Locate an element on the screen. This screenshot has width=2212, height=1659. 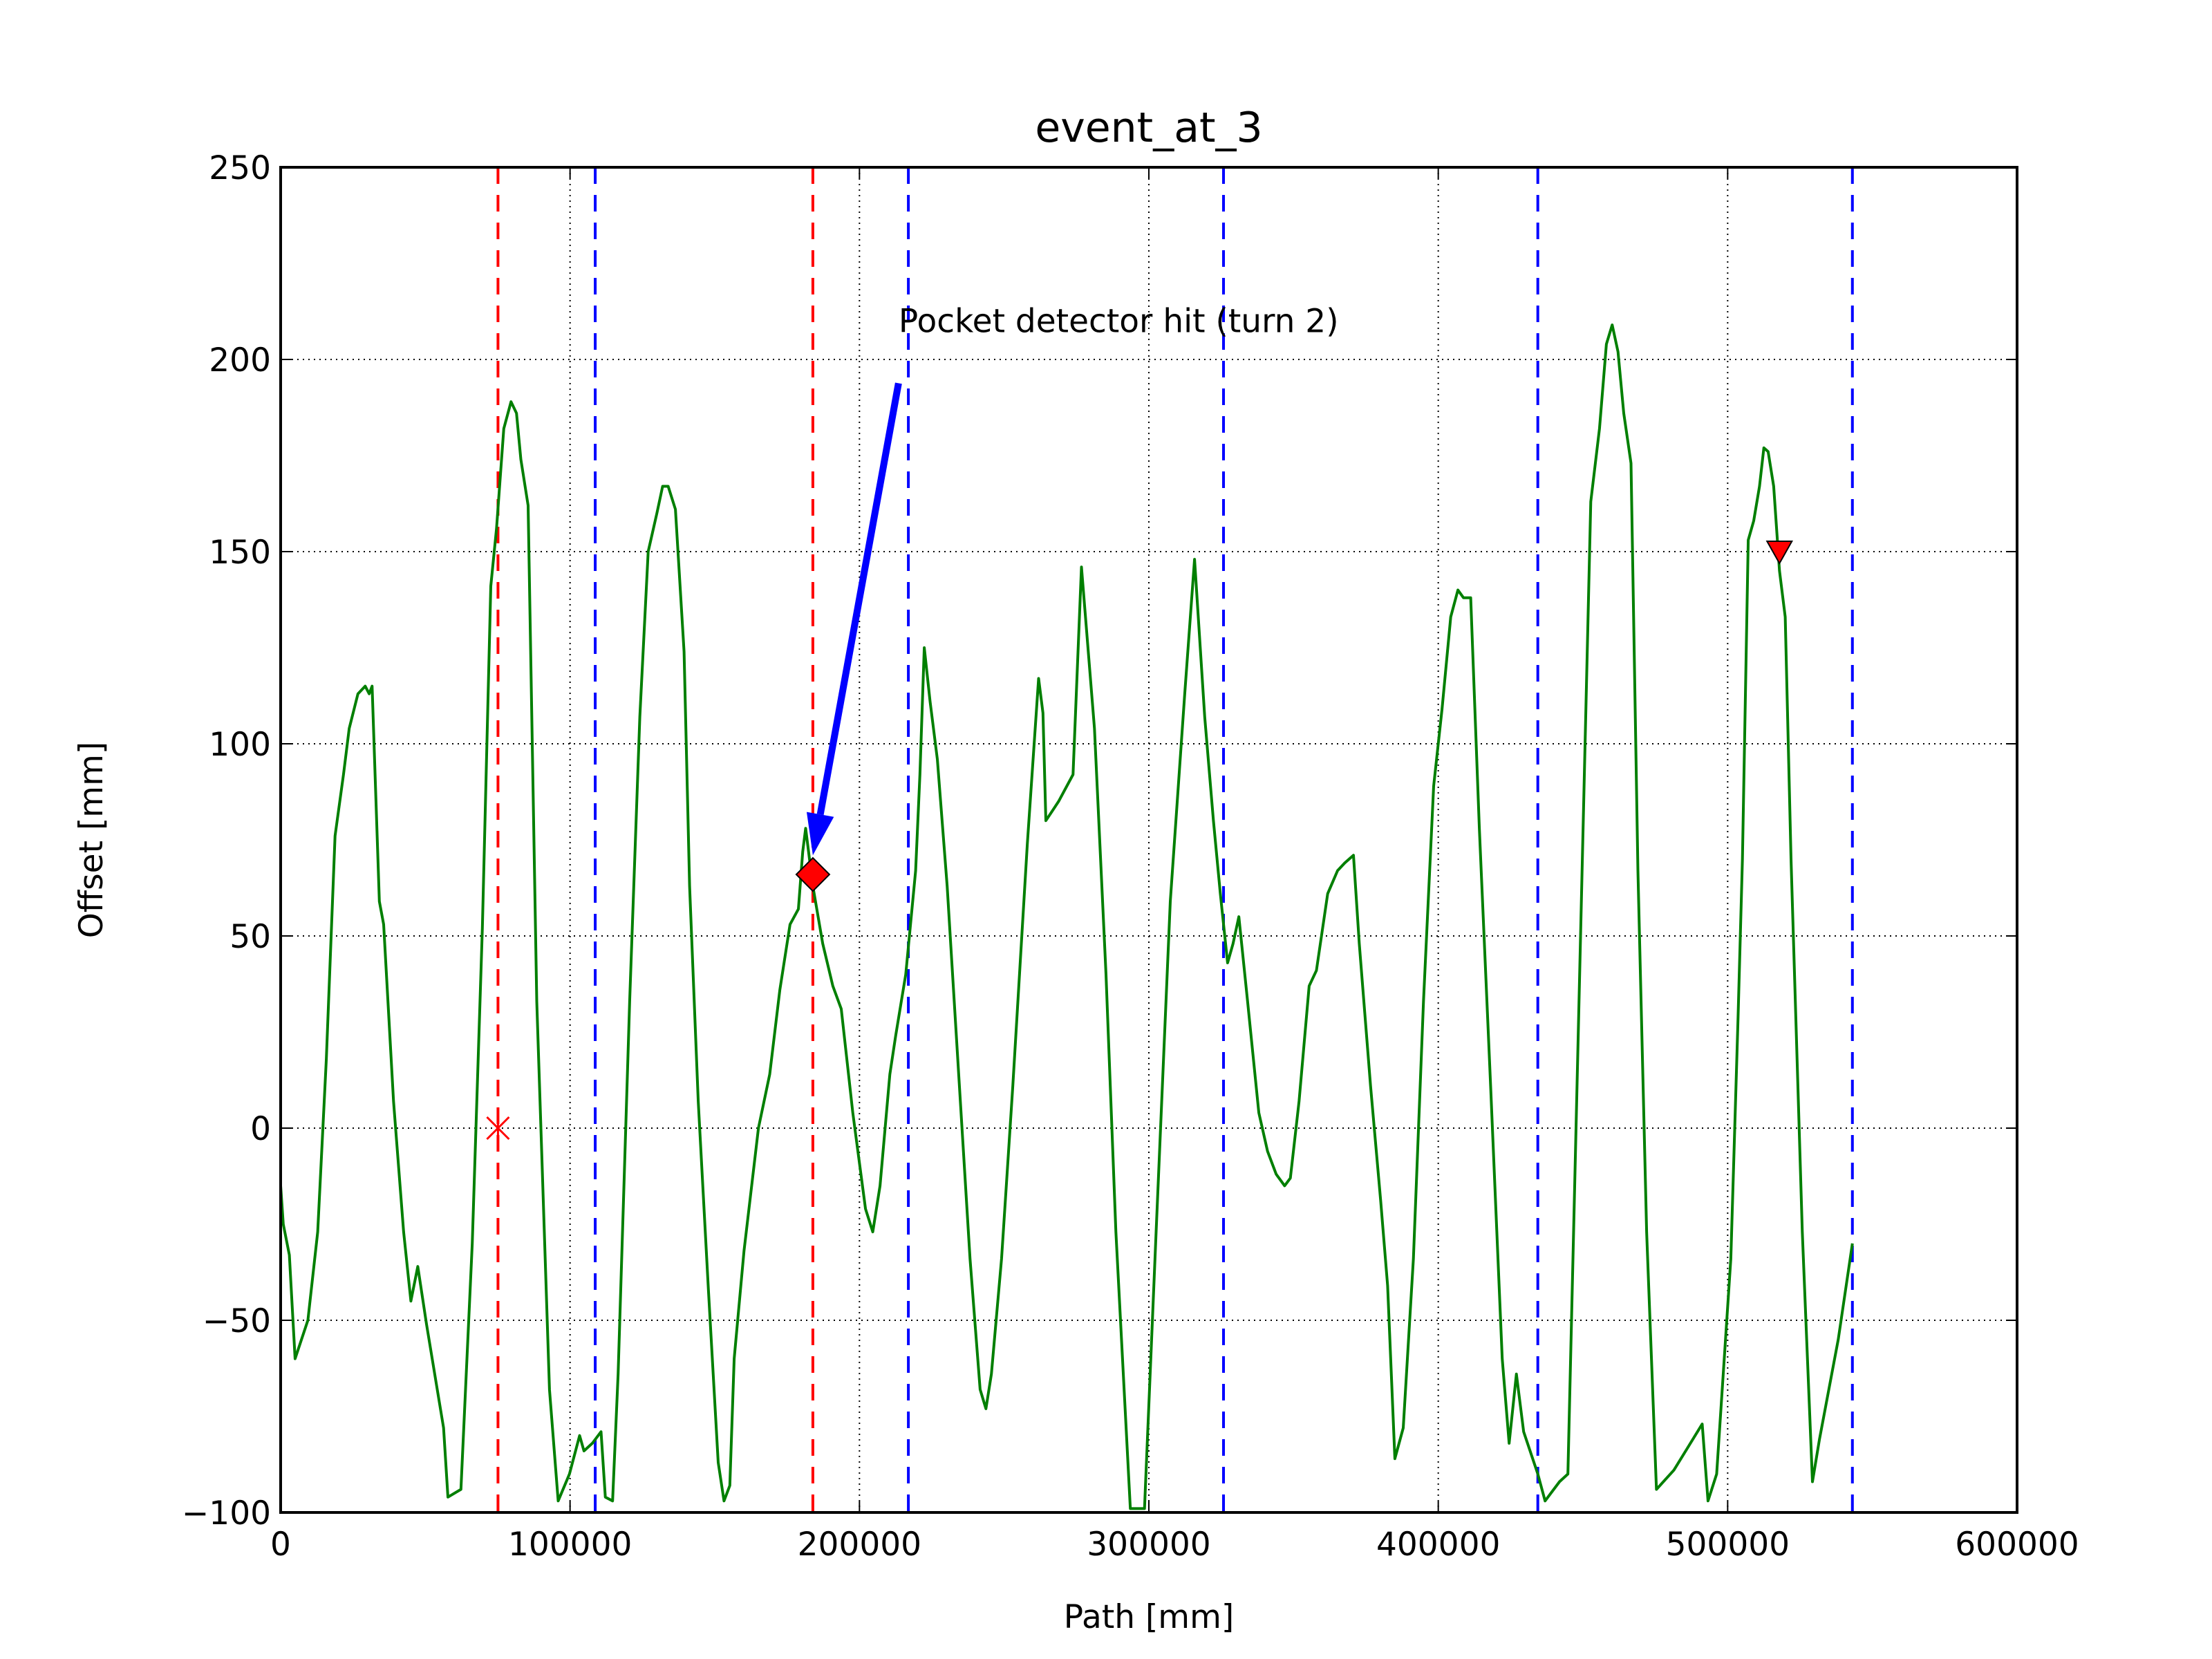
y-tick-label: 250 is located at coordinates (240, 168).